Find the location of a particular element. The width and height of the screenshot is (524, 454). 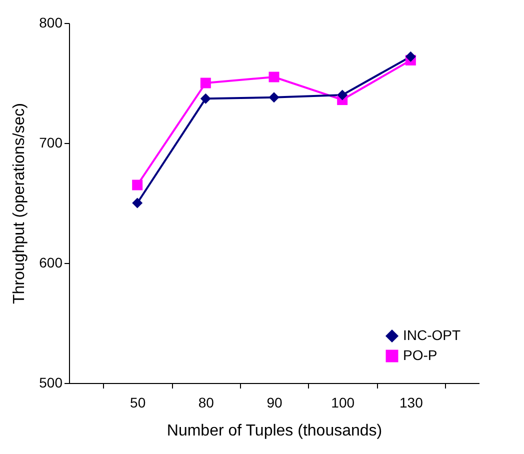

y-tick-label: 700 is located at coordinates (51, 142).